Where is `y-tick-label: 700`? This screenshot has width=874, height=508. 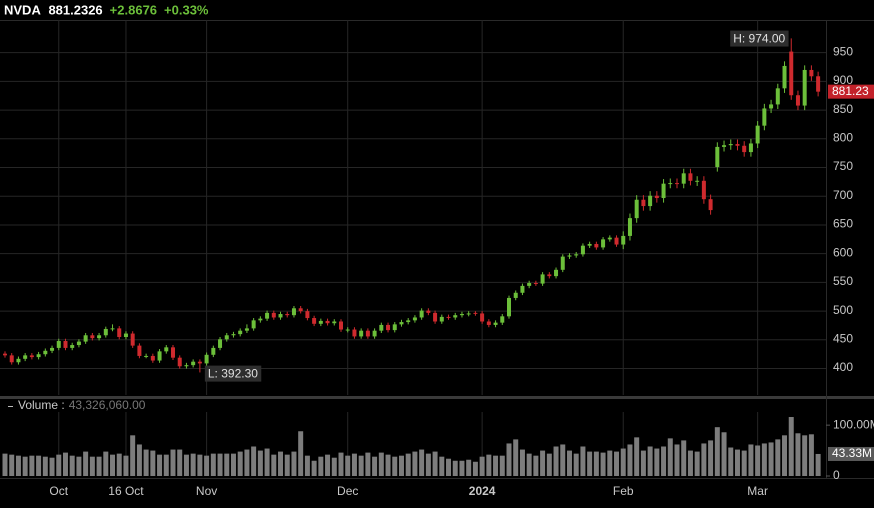 y-tick-label: 700 is located at coordinates (843, 195).